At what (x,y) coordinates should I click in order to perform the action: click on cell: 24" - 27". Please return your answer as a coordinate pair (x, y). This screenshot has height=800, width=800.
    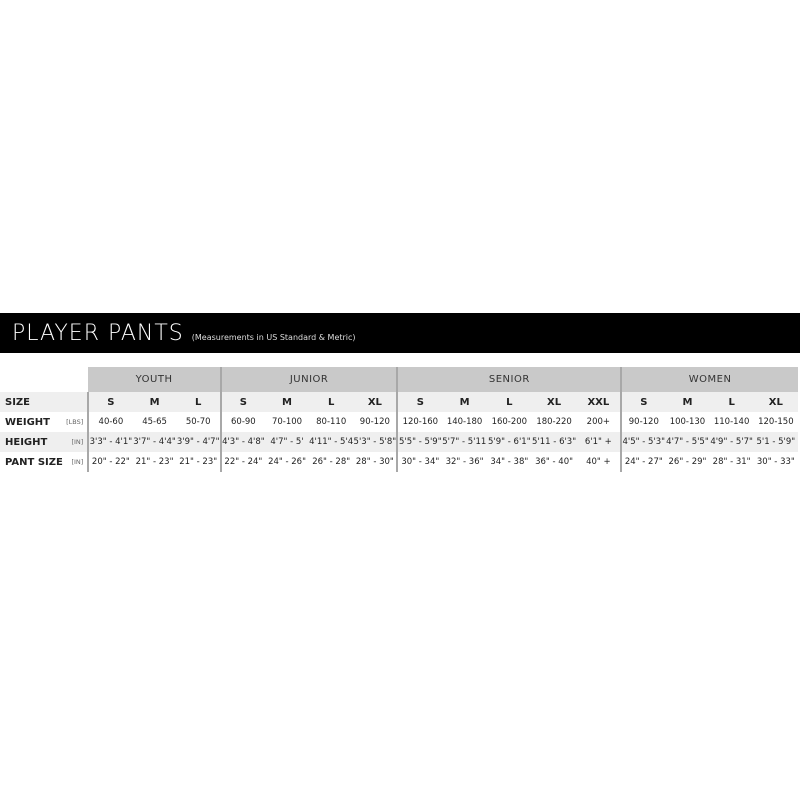
    Looking at the image, I should click on (643, 462).